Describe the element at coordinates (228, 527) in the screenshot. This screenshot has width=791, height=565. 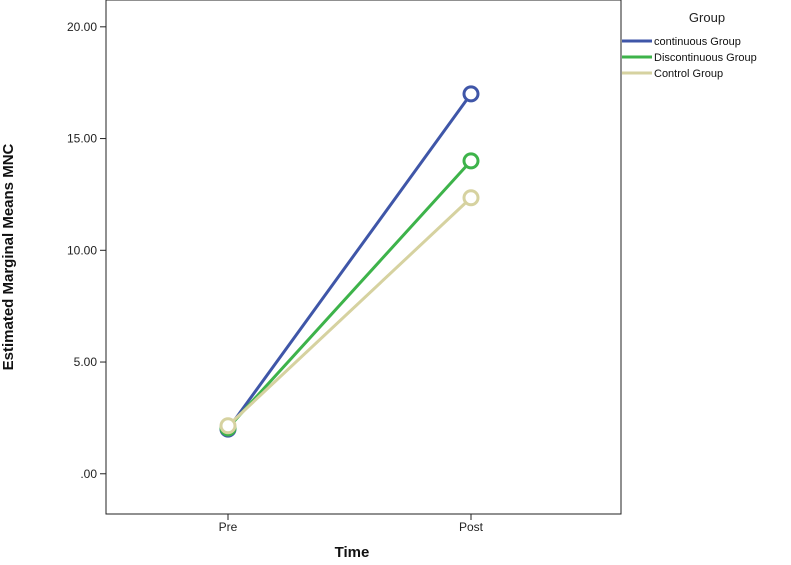
I see `x-tick-label: Pre` at that location.